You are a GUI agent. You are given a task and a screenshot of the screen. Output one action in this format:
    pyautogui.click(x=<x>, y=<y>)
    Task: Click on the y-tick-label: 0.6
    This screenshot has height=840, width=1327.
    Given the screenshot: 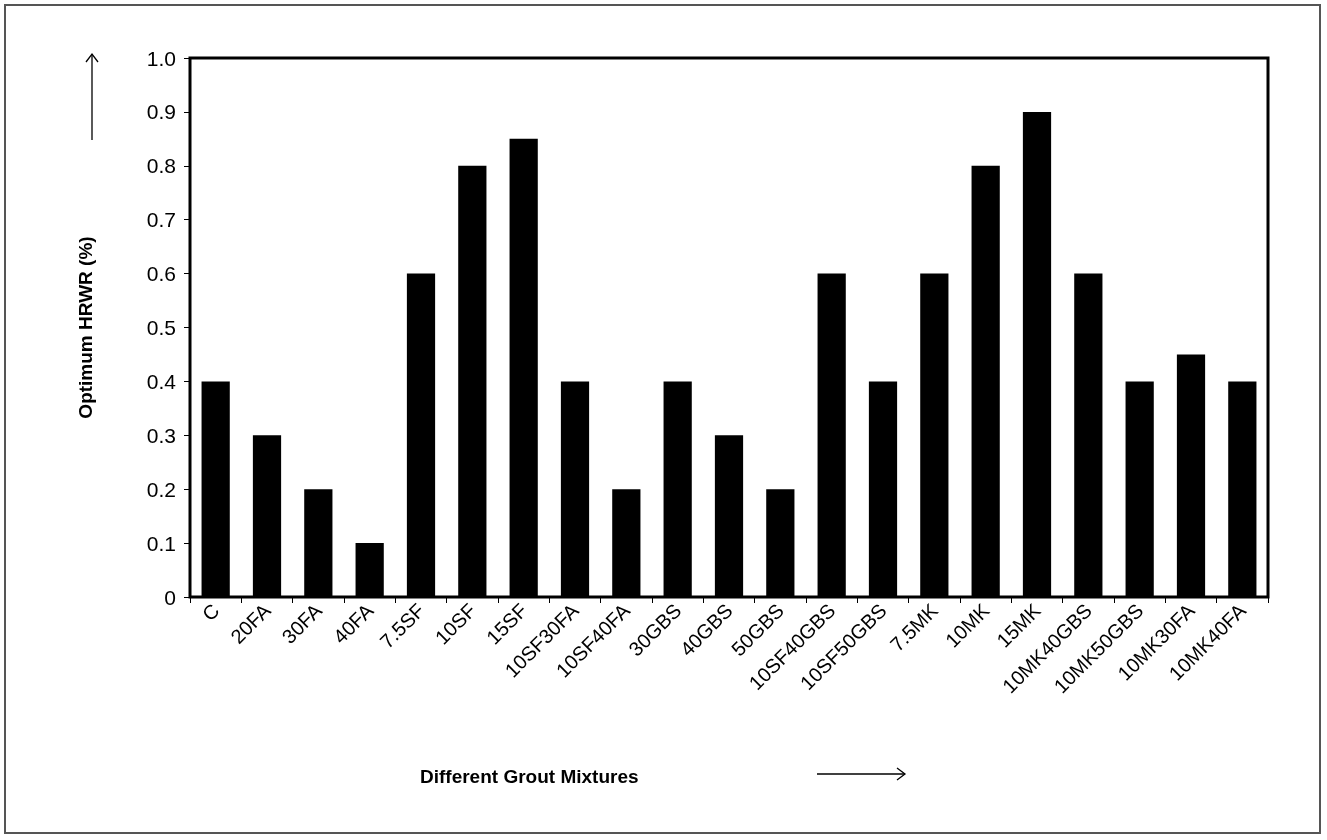 What is the action you would take?
    pyautogui.click(x=161, y=274)
    